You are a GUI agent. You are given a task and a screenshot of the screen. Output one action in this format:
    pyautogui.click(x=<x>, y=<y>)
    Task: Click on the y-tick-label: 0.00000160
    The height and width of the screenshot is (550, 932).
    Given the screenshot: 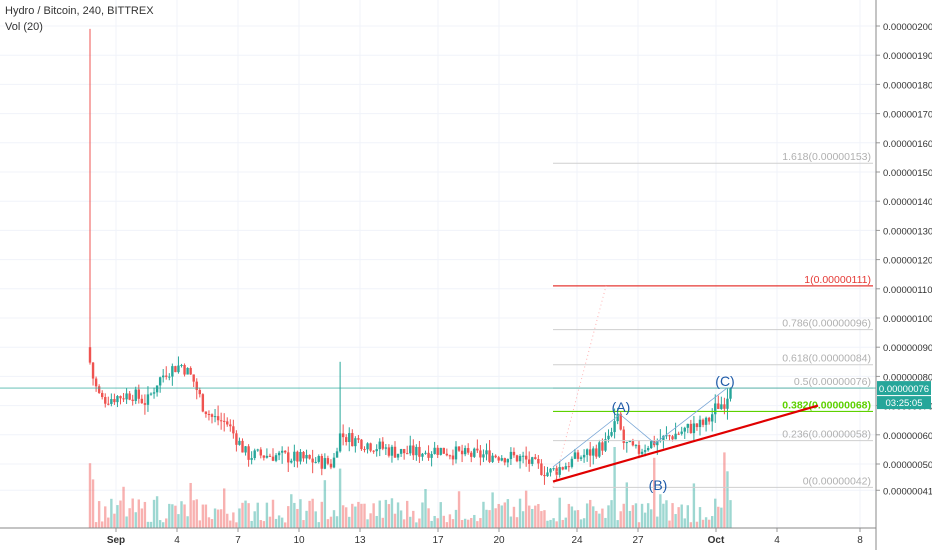 What is the action you would take?
    pyautogui.click(x=907, y=144)
    